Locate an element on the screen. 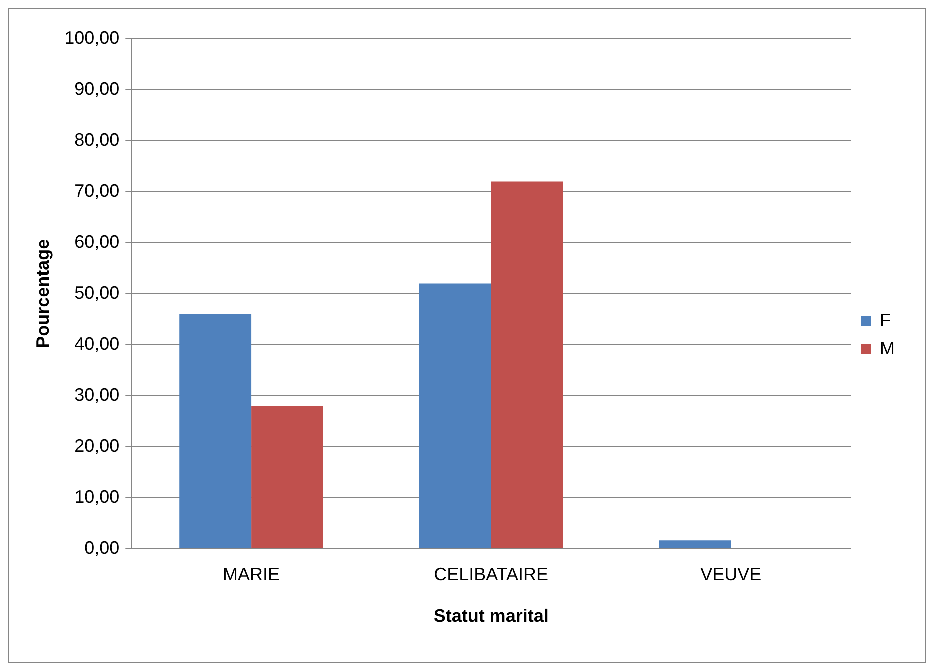 The width and height of the screenshot is (934, 671). y-tick-label: 40,00 is located at coordinates (97, 344).